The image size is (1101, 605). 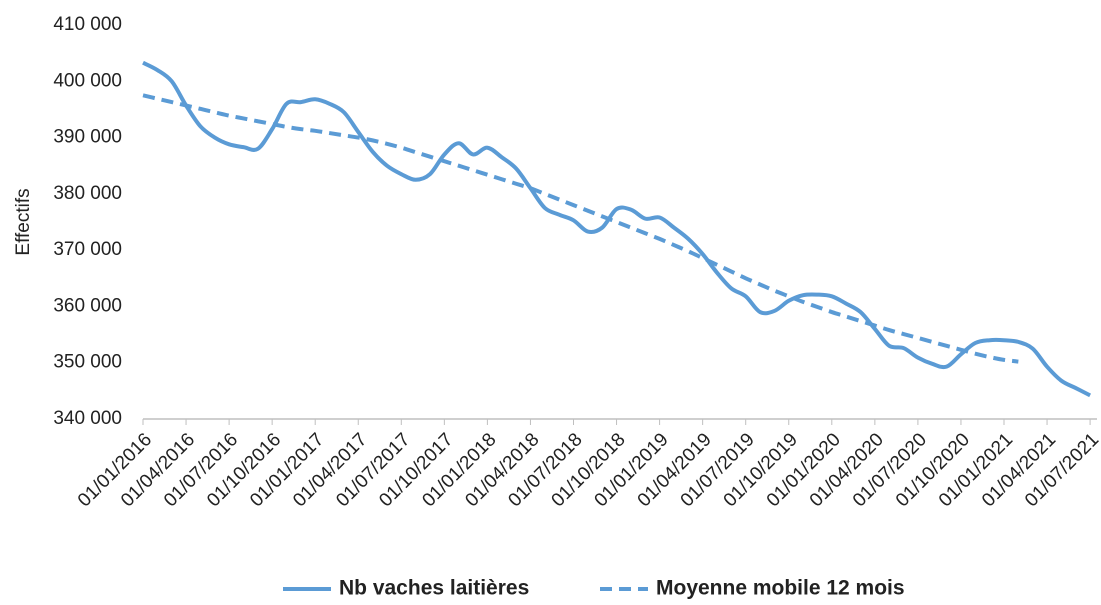 I want to click on y-tick-label: 380 000, so click(x=87, y=193).